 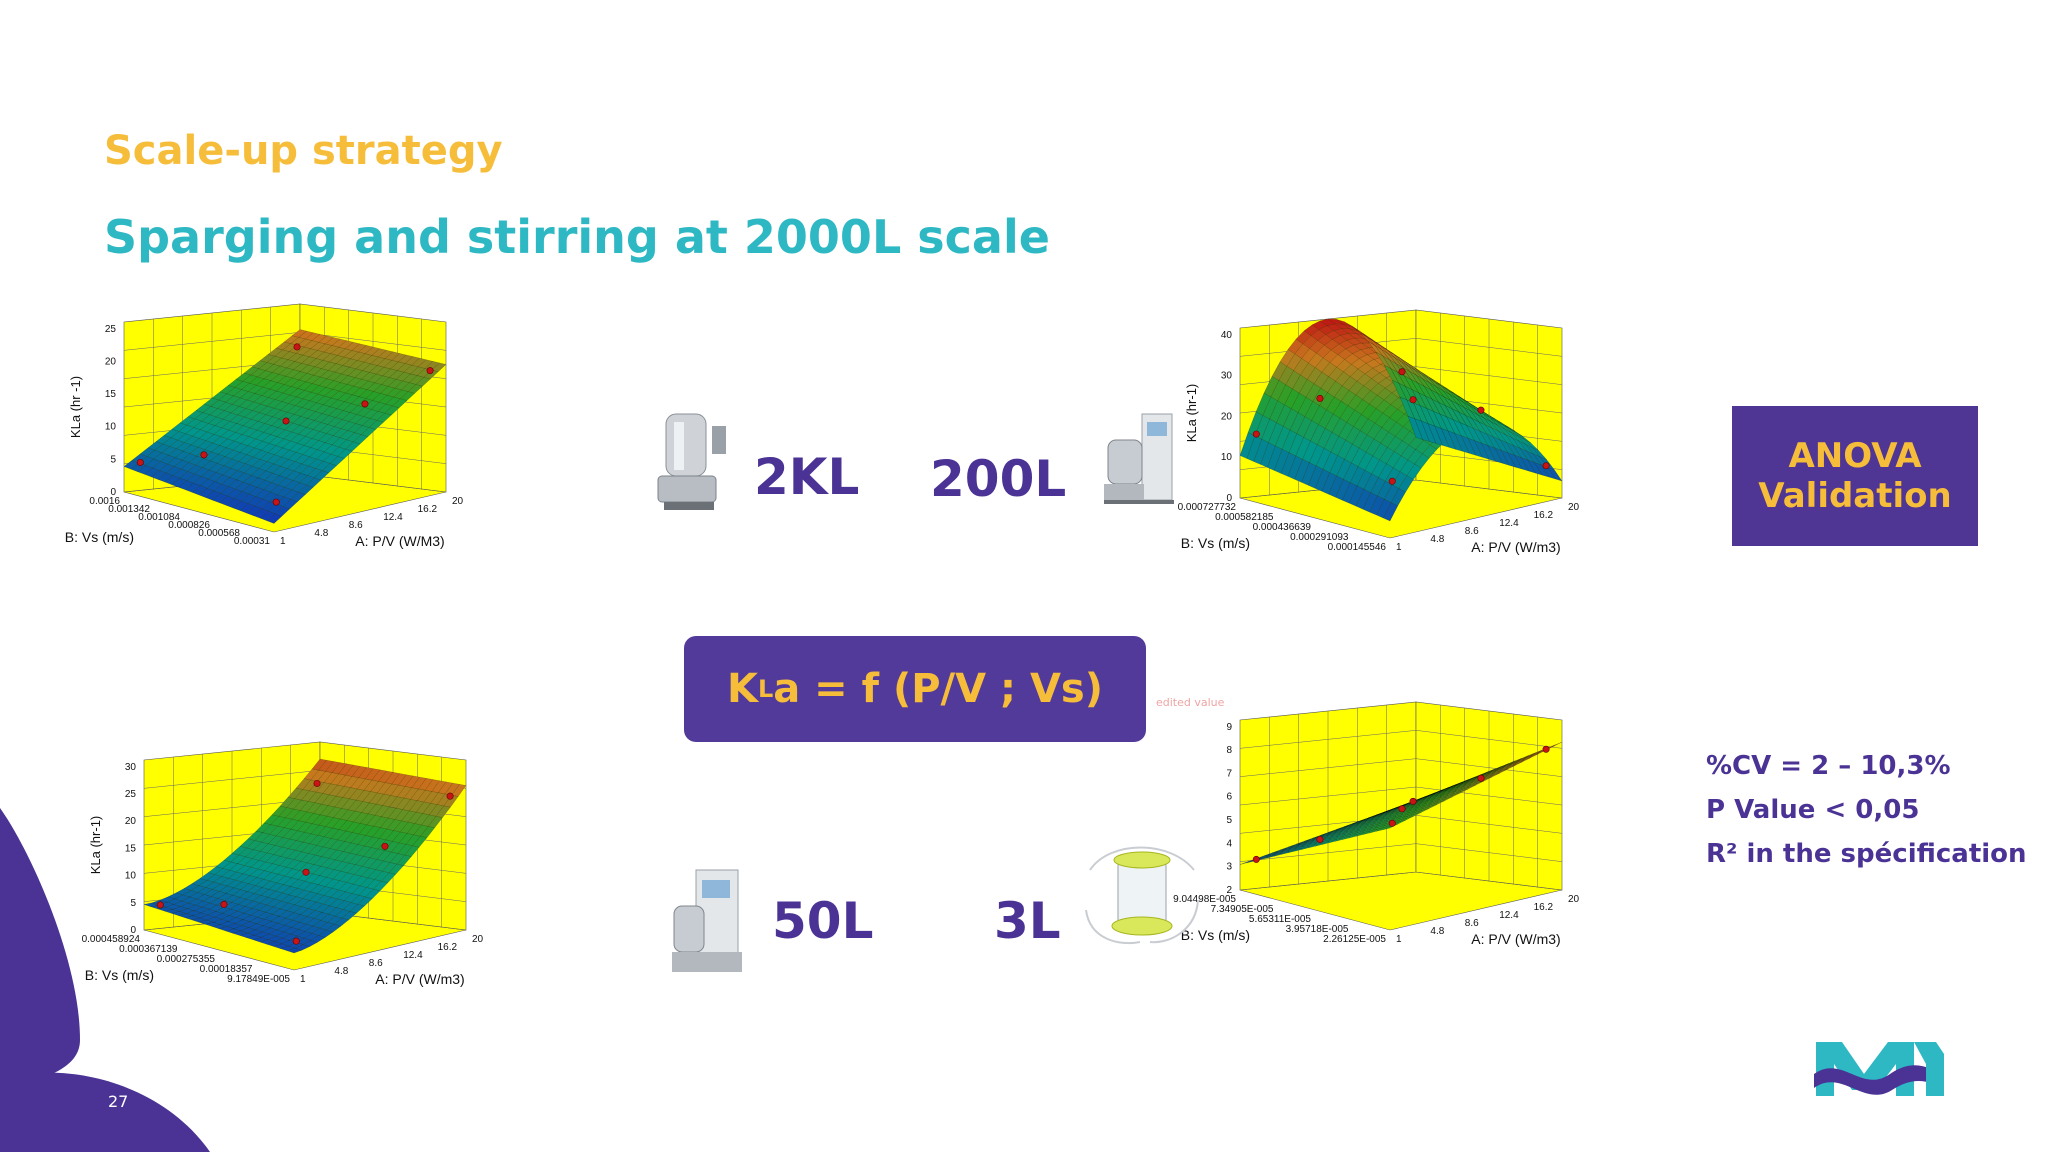 I want to click on stat-cv: %CV = 2 – 10,3%, so click(x=1828, y=766).